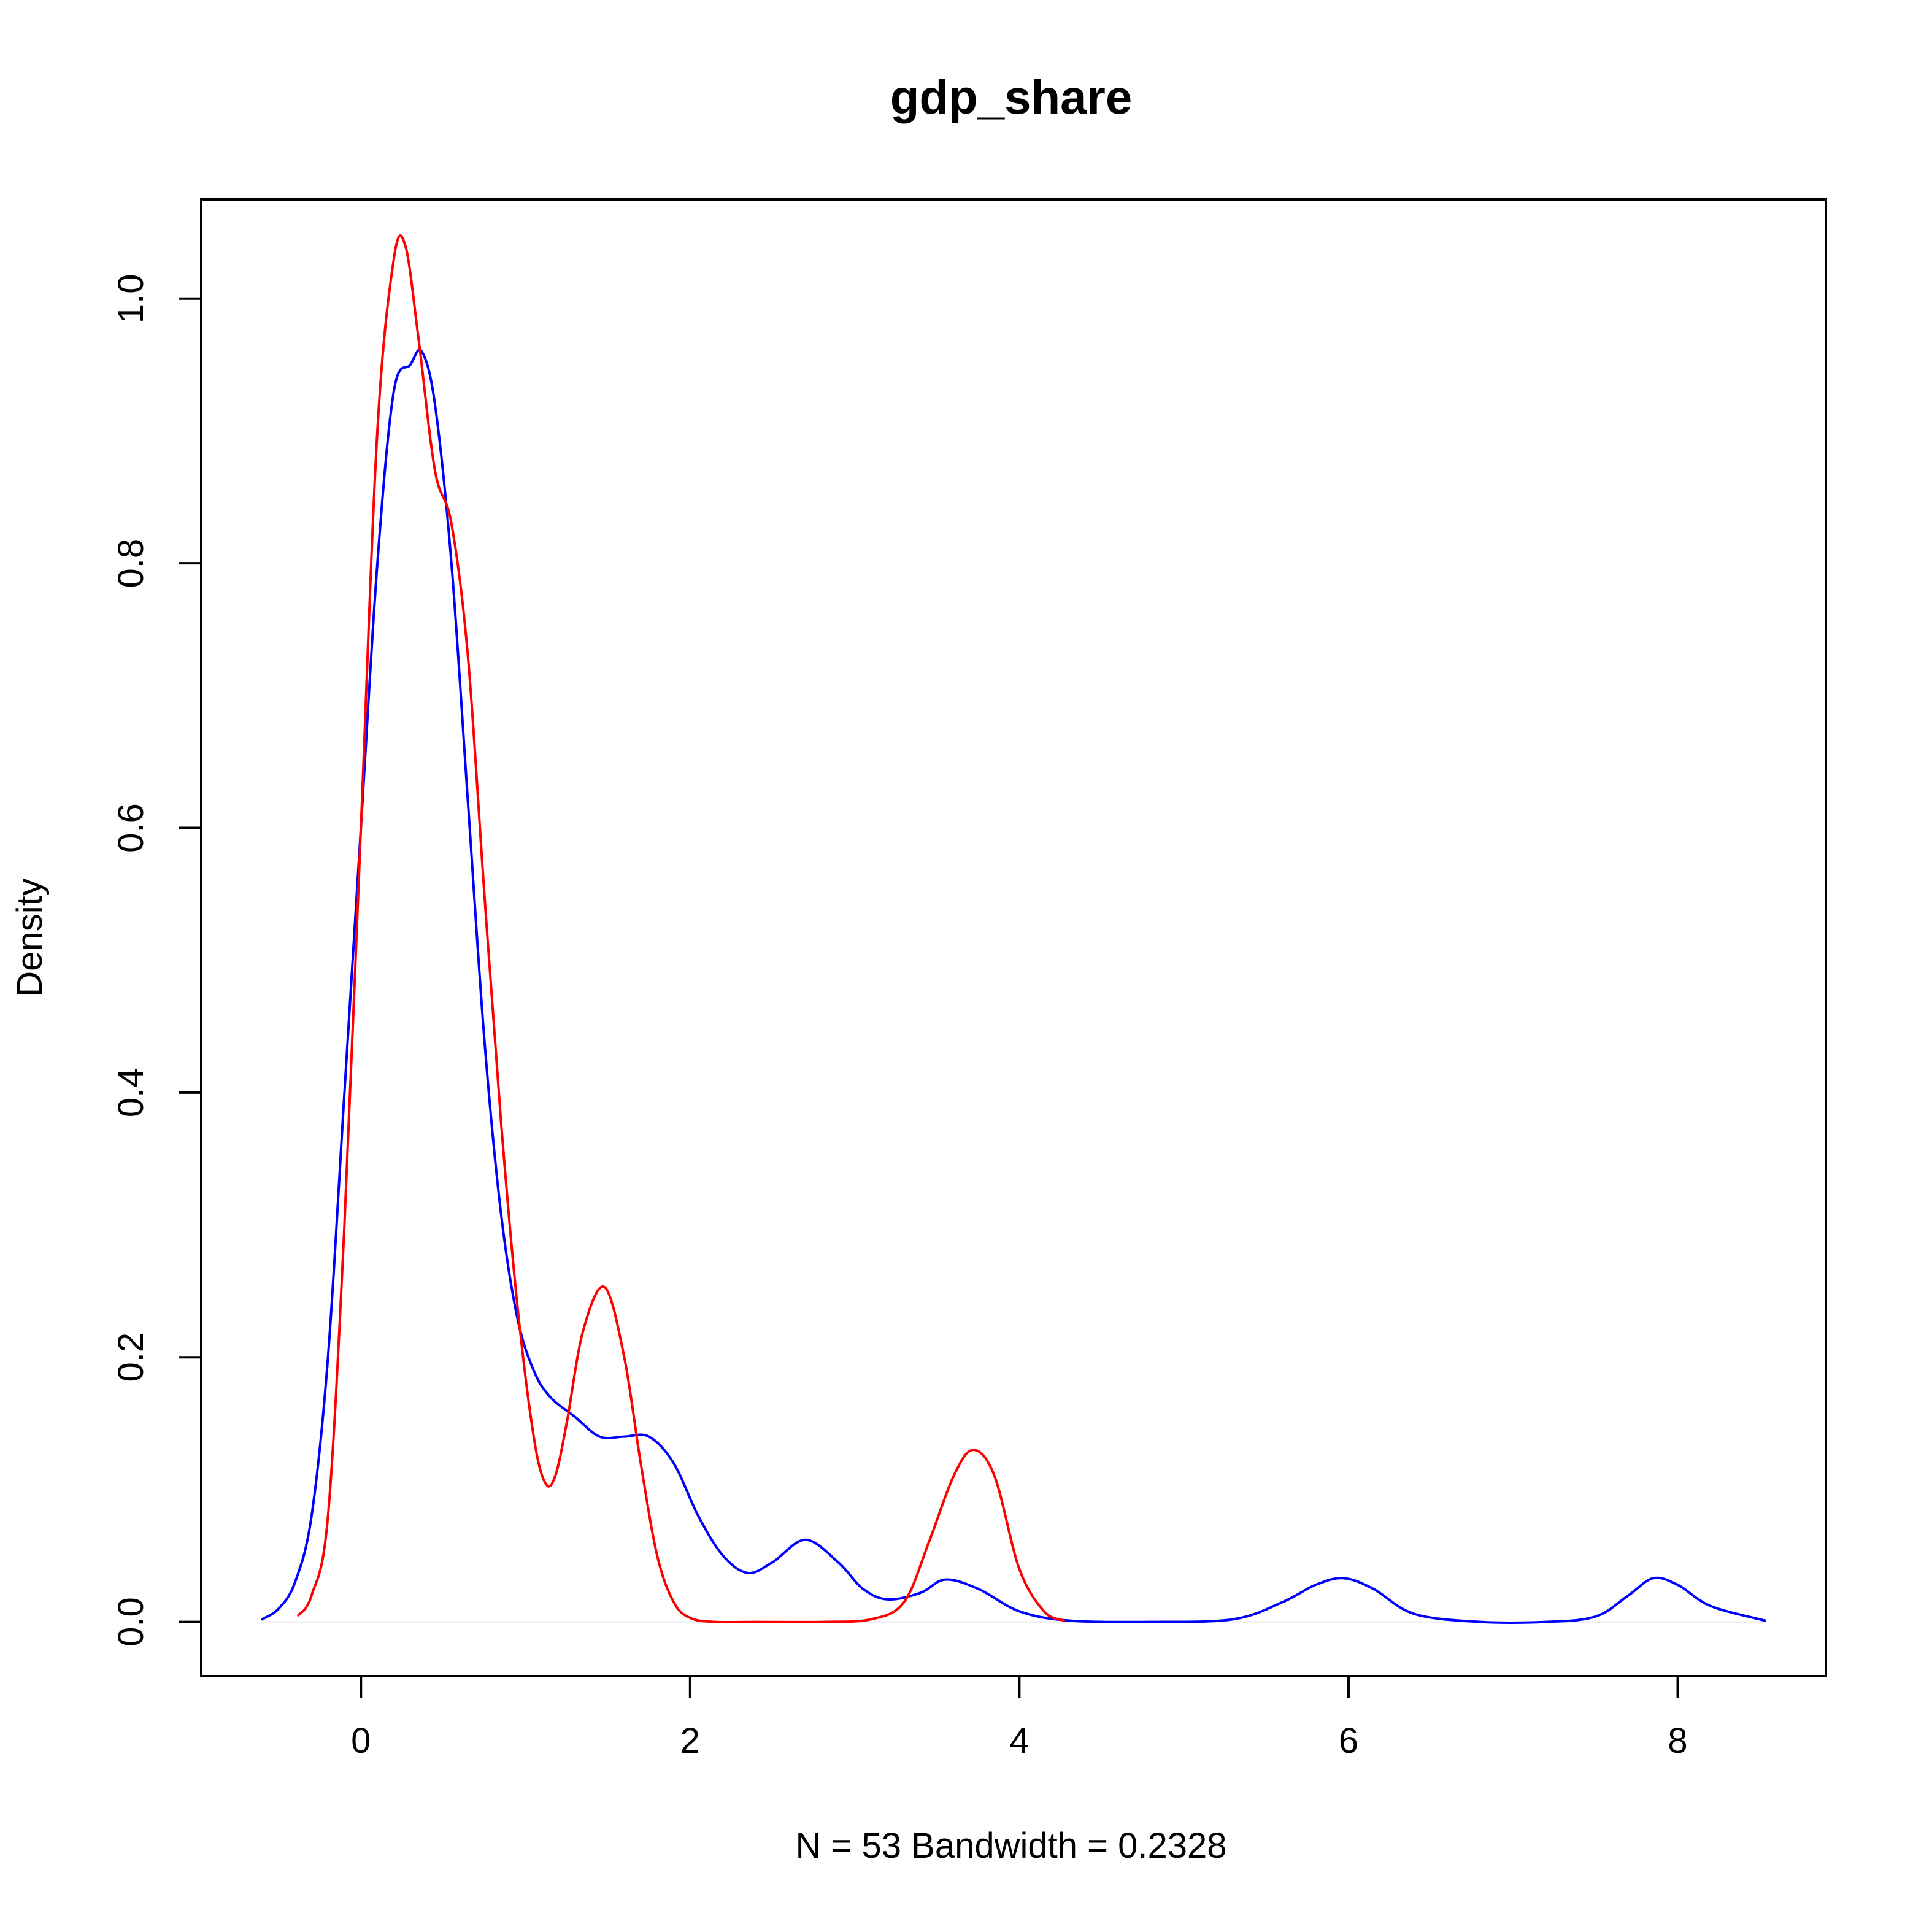  What do you see at coordinates (131, 1093) in the screenshot?
I see `y-tick-label: 0.4` at bounding box center [131, 1093].